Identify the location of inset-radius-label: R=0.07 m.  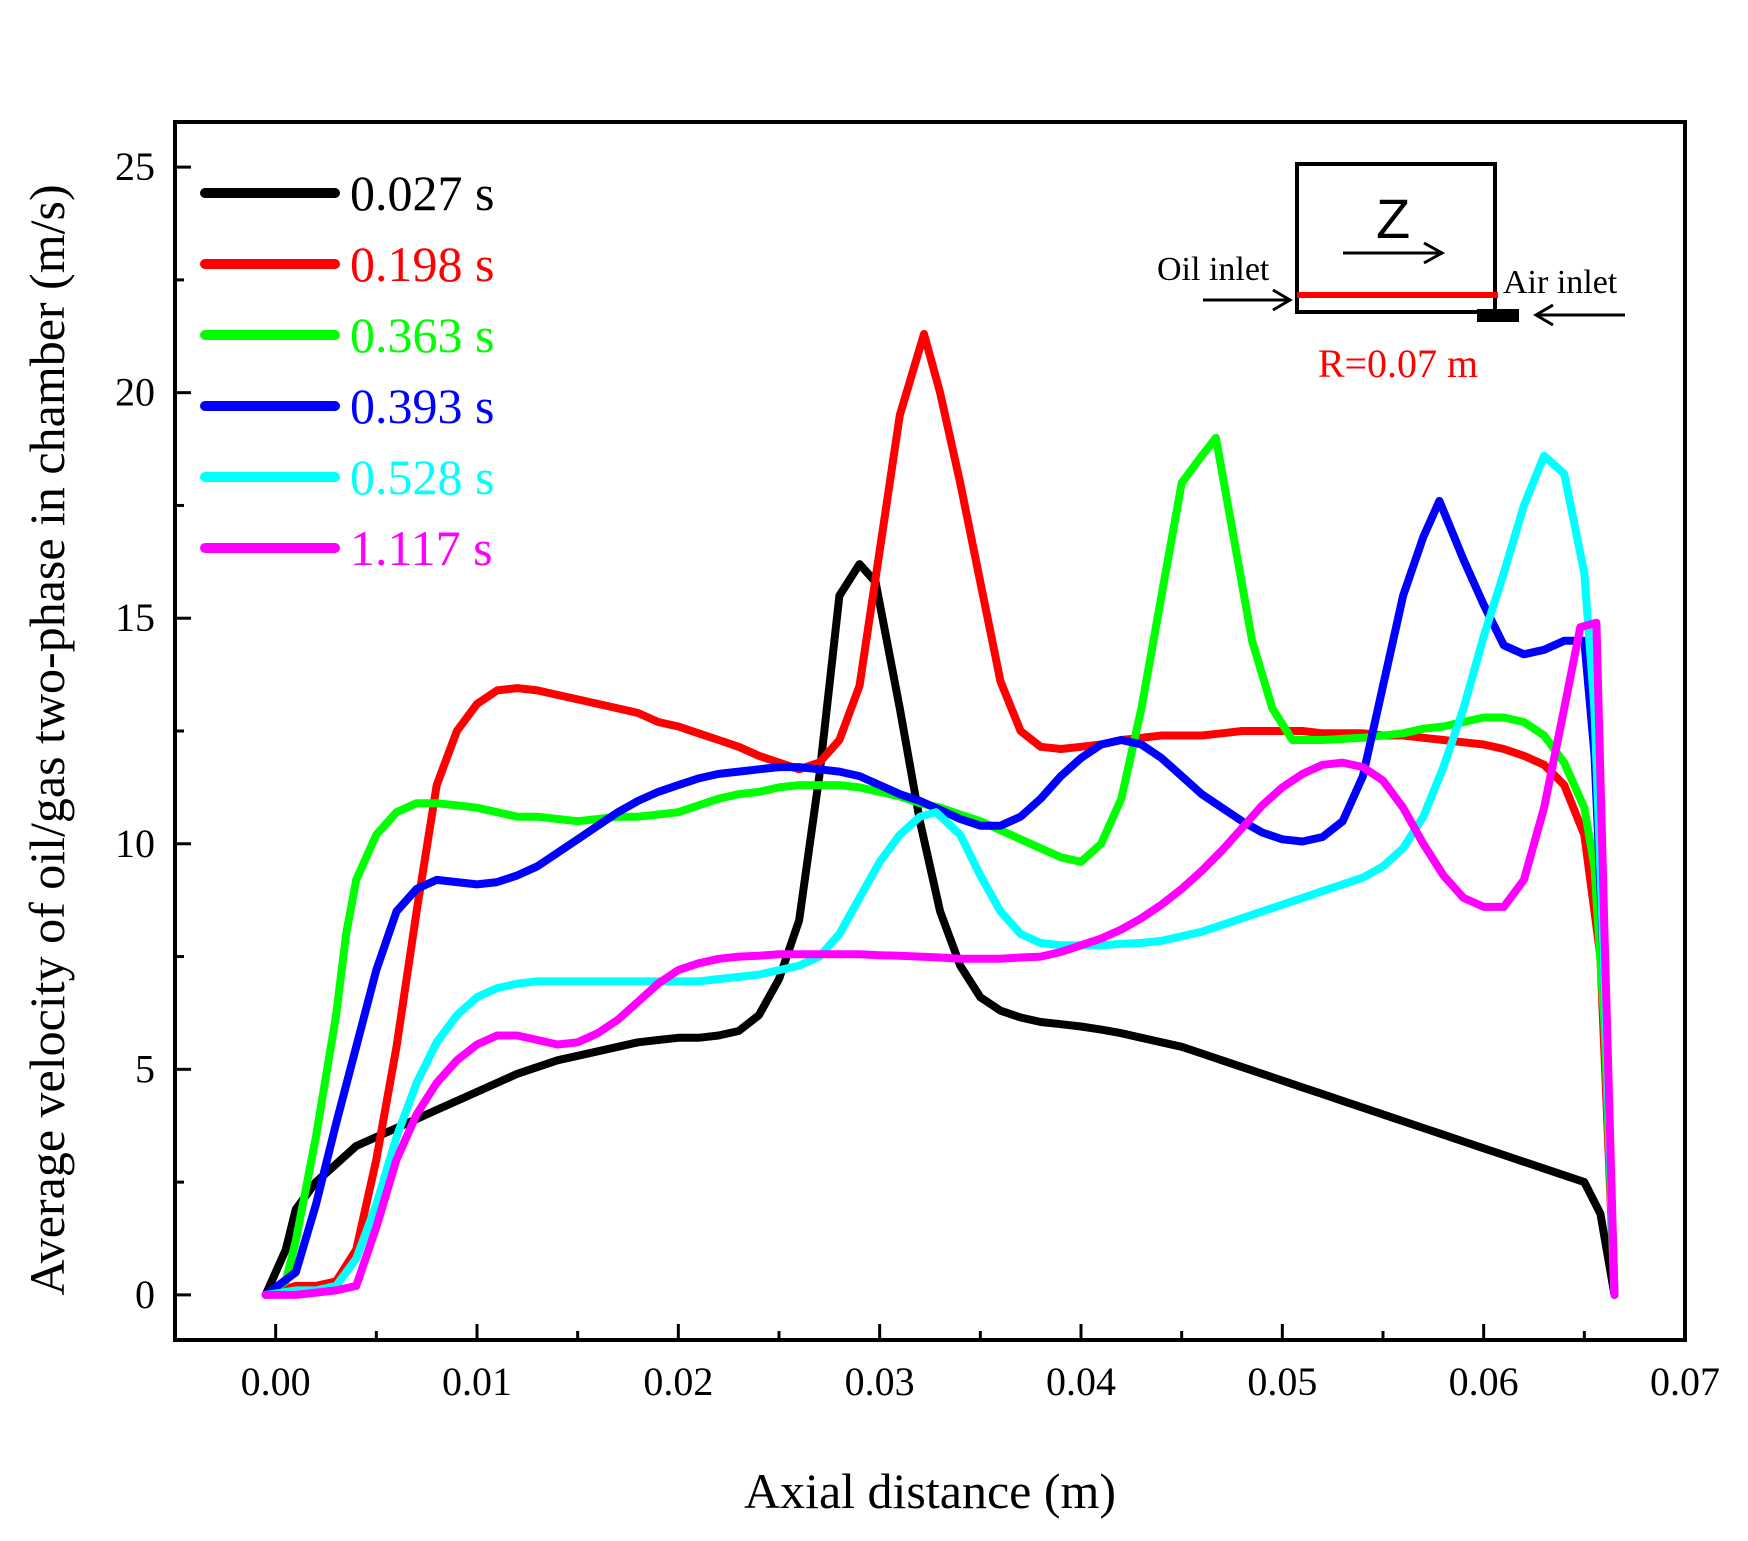
(1398, 363).